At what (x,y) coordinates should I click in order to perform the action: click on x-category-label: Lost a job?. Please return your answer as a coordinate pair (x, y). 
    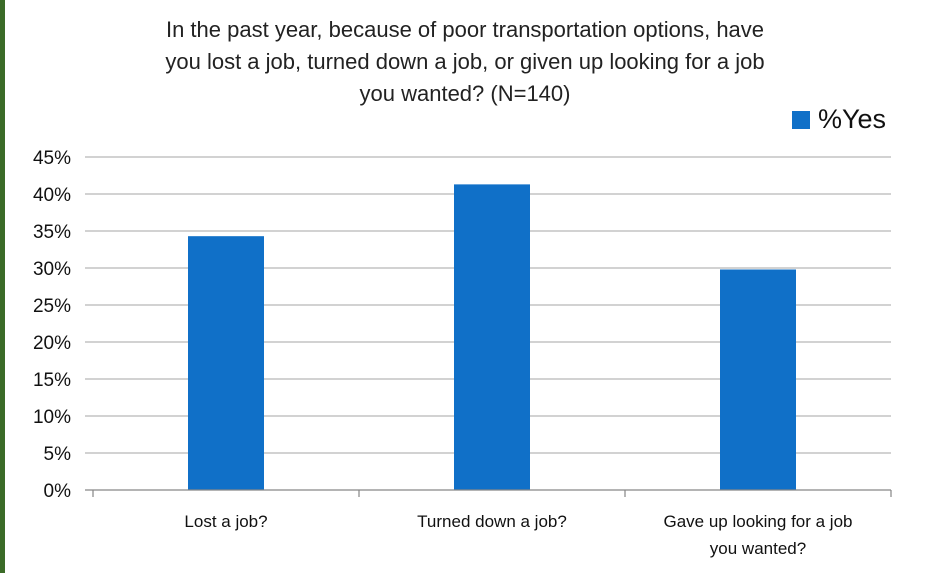
    Looking at the image, I should click on (225, 521).